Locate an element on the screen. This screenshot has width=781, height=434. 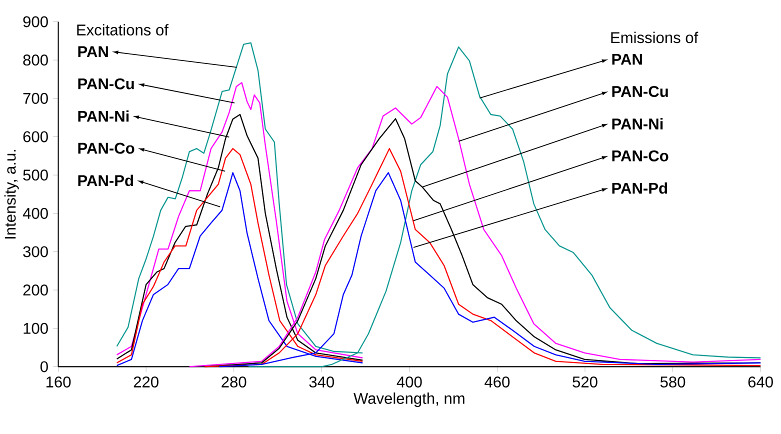
x-tick-label: 340 is located at coordinates (321, 382).